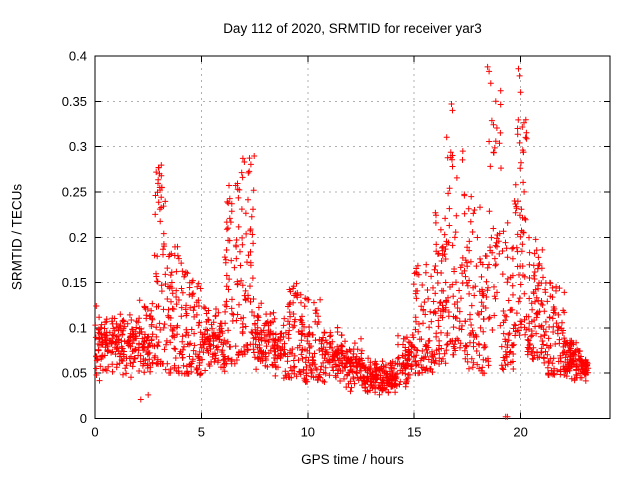 This screenshot has width=640, height=480. I want to click on x-tick-label: 5, so click(201, 432).